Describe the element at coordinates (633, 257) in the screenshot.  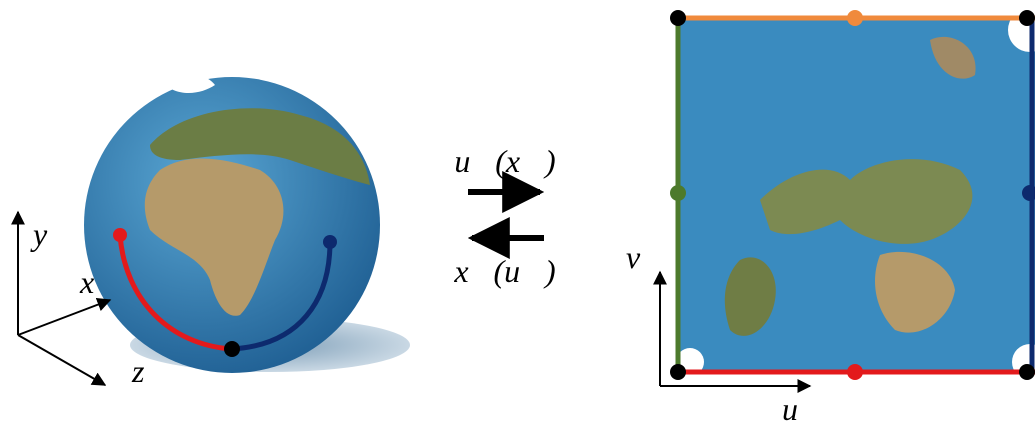
I see `axis-label: v` at that location.